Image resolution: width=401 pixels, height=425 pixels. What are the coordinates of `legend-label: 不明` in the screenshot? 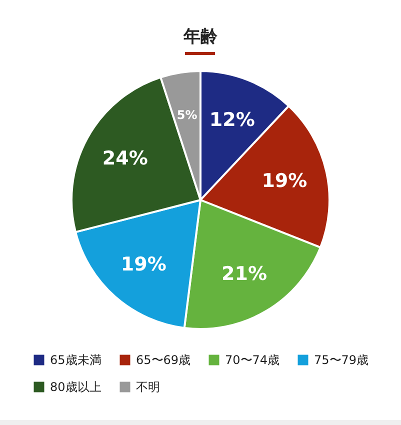 It's located at (148, 387).